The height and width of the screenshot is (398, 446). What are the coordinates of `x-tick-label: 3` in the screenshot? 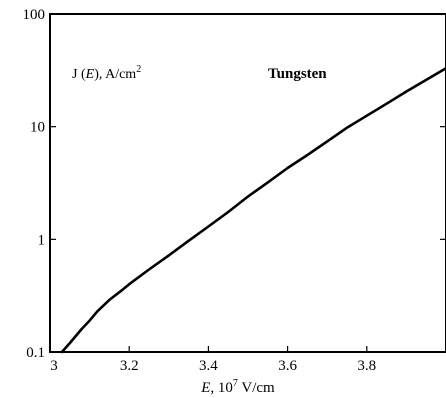 It's located at (54, 366).